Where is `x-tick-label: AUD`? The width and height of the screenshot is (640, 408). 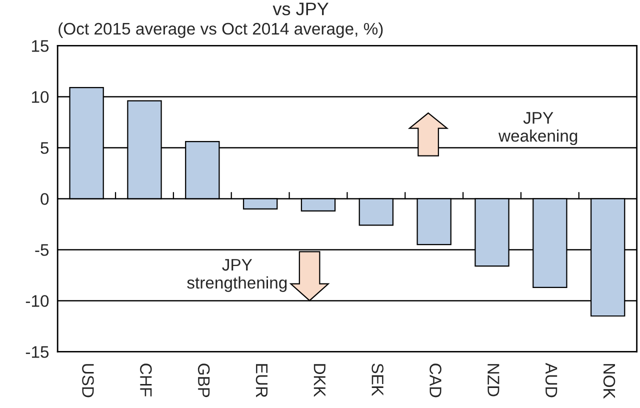 x-tick-label: AUD is located at coordinates (551, 380).